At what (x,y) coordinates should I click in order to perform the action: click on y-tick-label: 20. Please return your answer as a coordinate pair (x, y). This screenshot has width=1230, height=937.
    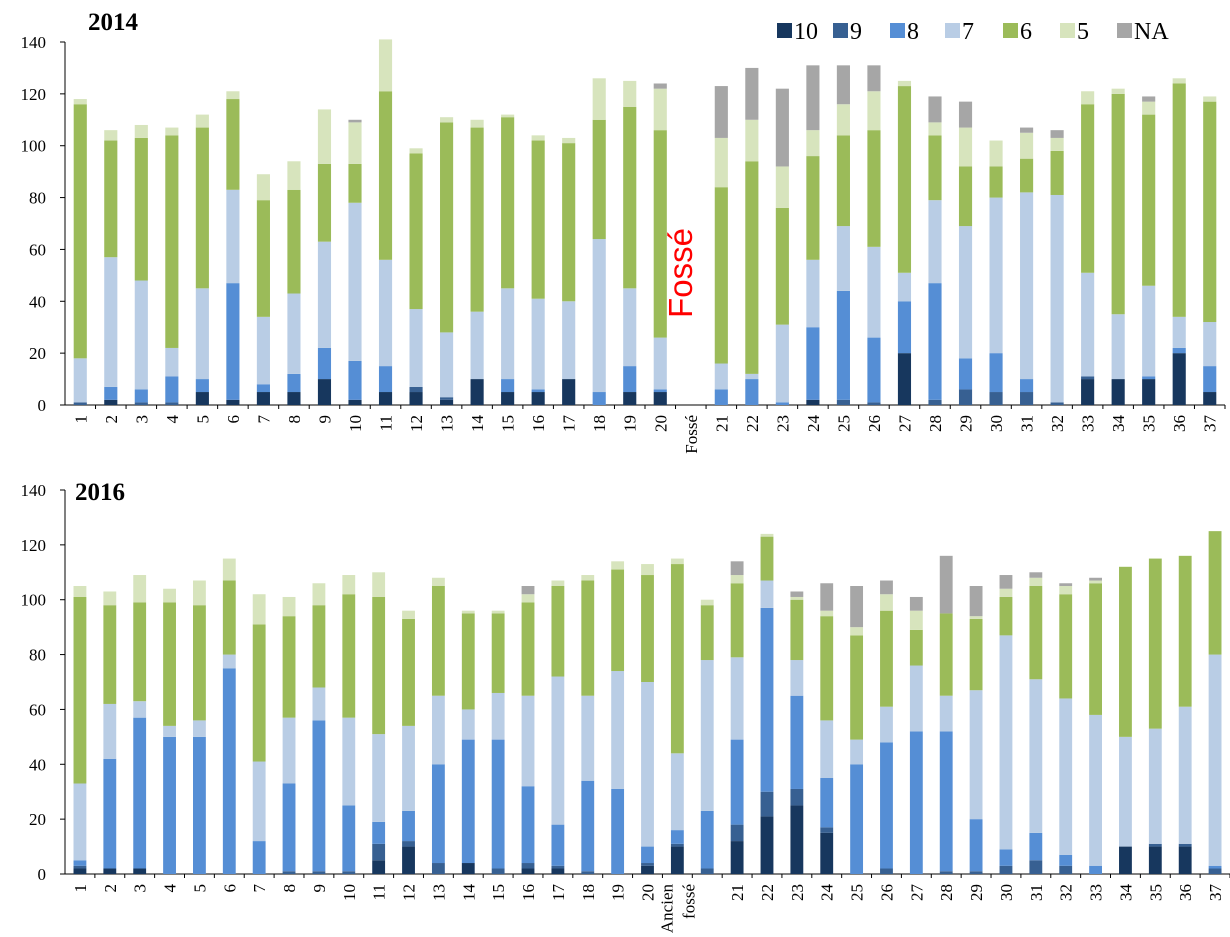
    Looking at the image, I should click on (37, 819).